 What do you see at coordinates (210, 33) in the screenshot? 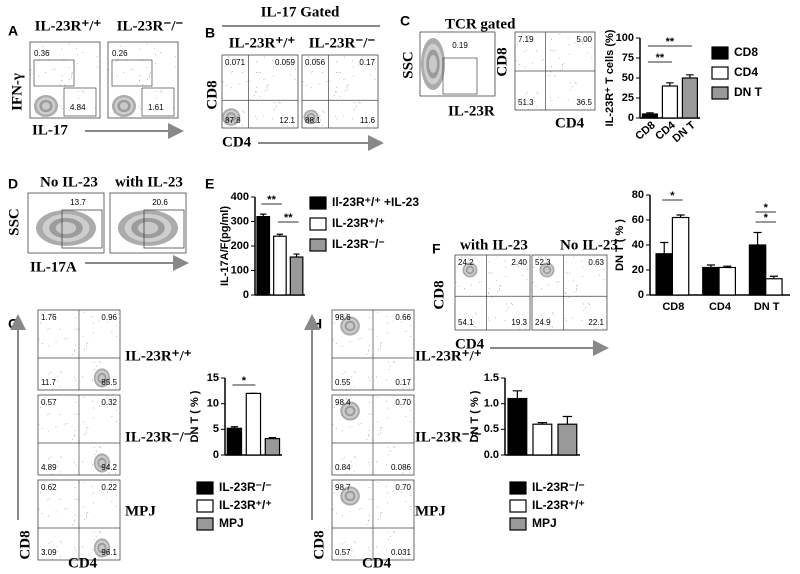
I see `panel-letter: B` at bounding box center [210, 33].